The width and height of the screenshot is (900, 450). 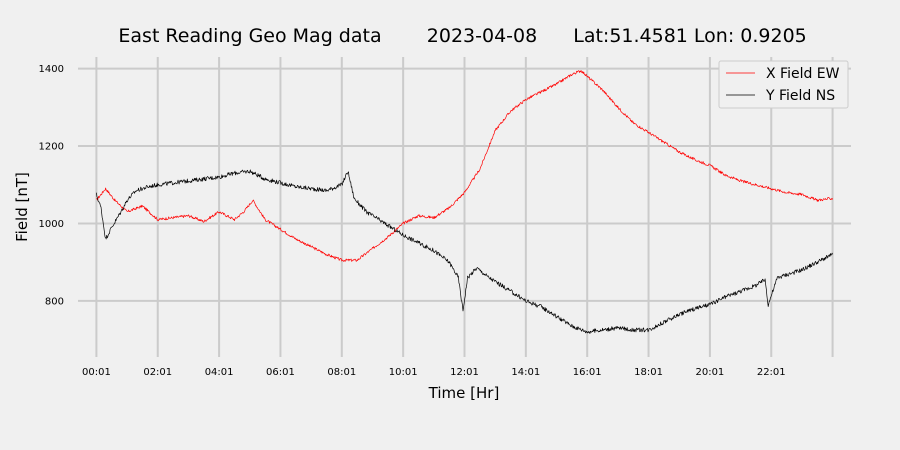 I want to click on chart-title-station: East Reading Geo Mag data, so click(x=249, y=36).